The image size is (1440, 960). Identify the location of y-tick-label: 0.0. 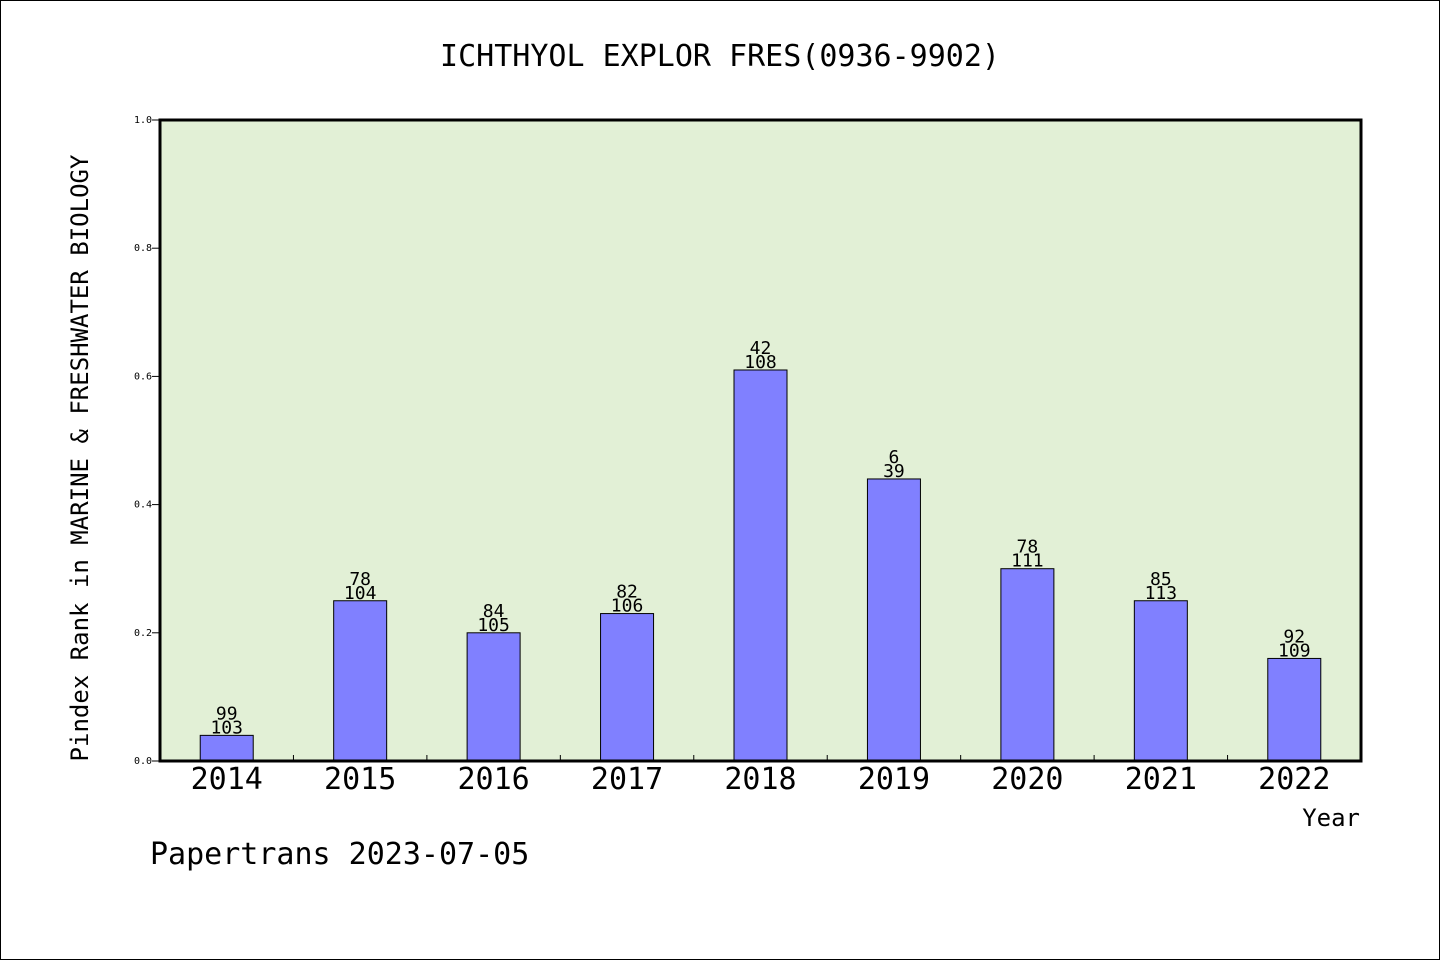
(143, 761).